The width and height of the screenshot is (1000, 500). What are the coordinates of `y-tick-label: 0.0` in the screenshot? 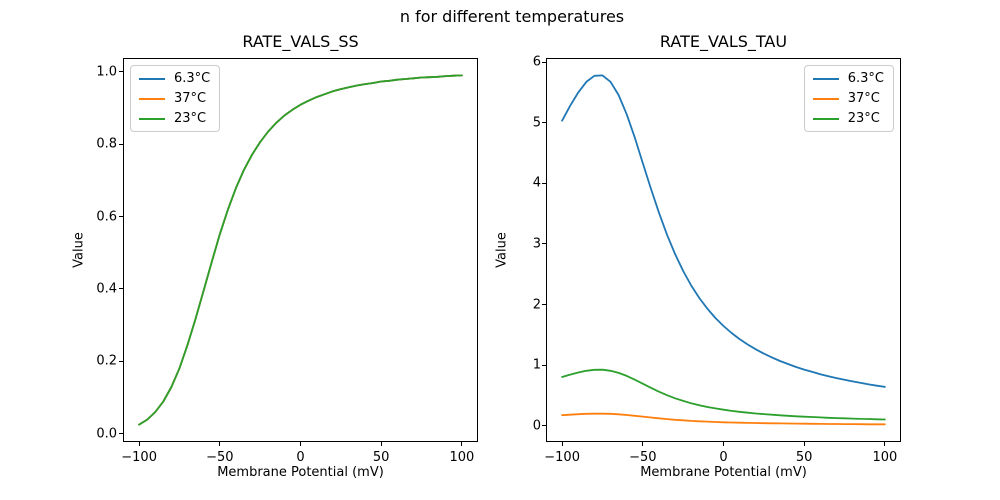 It's located at (106, 434).